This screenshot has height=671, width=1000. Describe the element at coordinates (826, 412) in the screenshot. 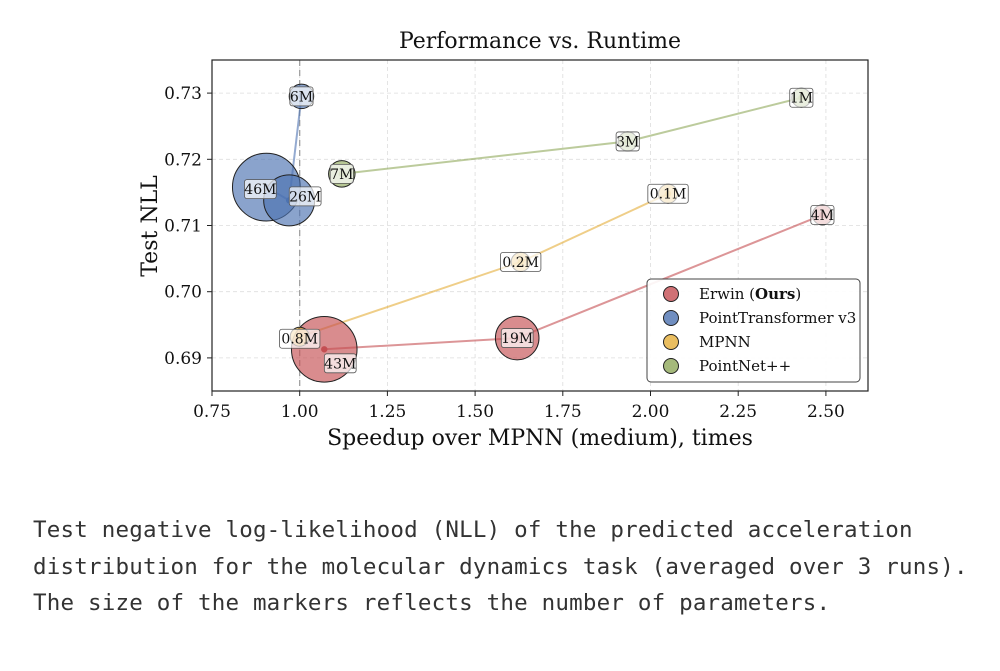

I see `x-tick-label: 2.50` at that location.